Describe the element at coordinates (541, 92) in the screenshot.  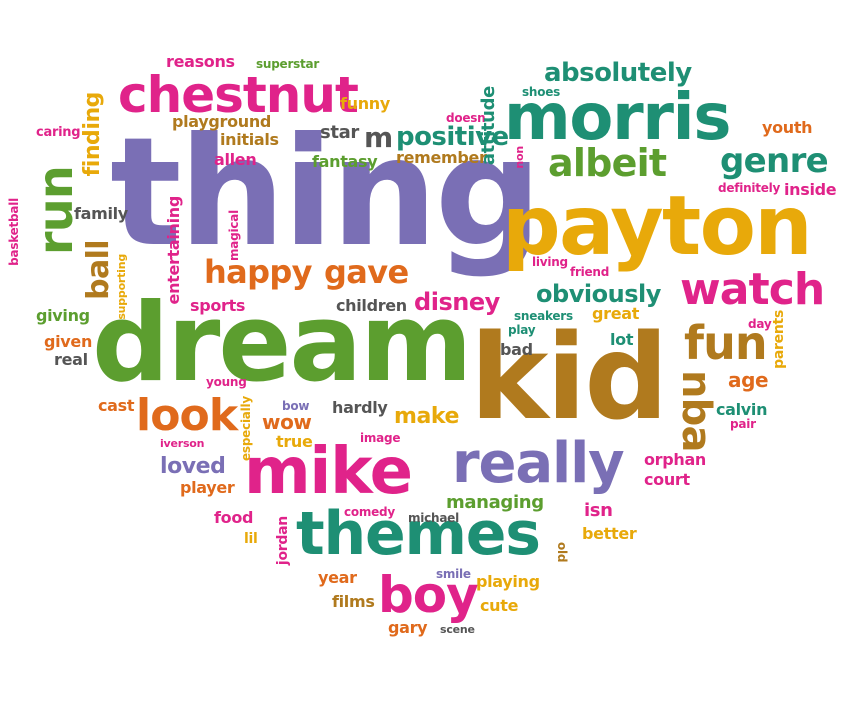
I see `word-shoes: shoes` at that location.